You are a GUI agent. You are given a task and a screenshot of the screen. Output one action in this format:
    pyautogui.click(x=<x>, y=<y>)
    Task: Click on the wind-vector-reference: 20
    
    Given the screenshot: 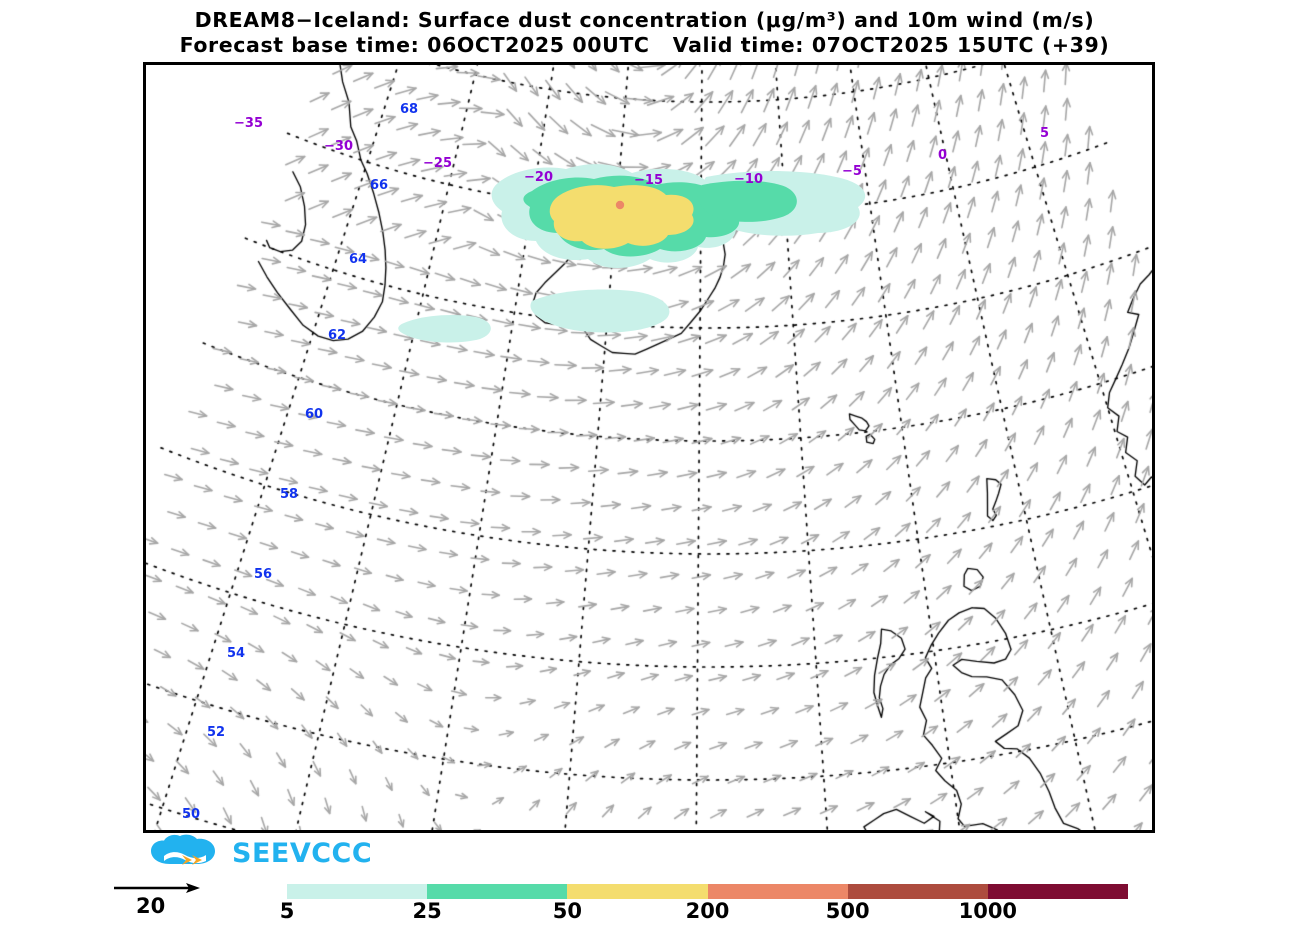 What is the action you would take?
    pyautogui.click(x=172, y=902)
    